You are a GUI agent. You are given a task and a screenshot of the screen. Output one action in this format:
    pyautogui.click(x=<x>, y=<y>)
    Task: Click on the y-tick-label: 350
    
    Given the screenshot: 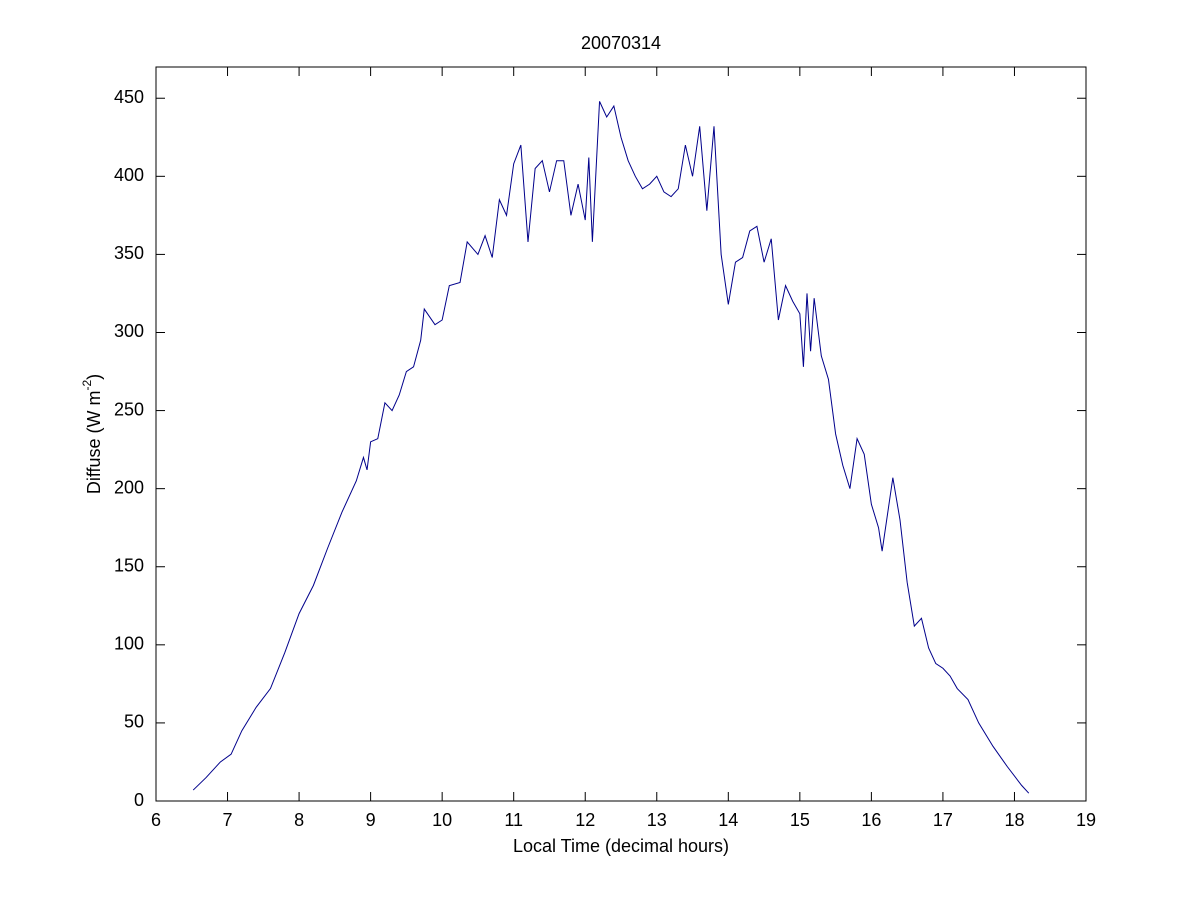 What is the action you would take?
    pyautogui.click(x=129, y=253)
    